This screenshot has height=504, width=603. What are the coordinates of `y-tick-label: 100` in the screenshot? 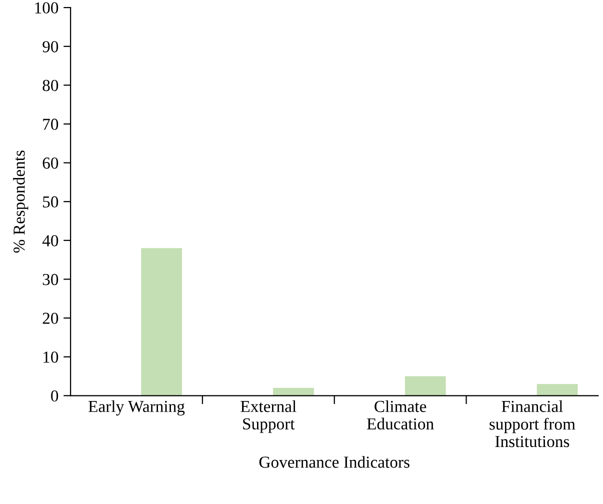 It's located at (46, 8).